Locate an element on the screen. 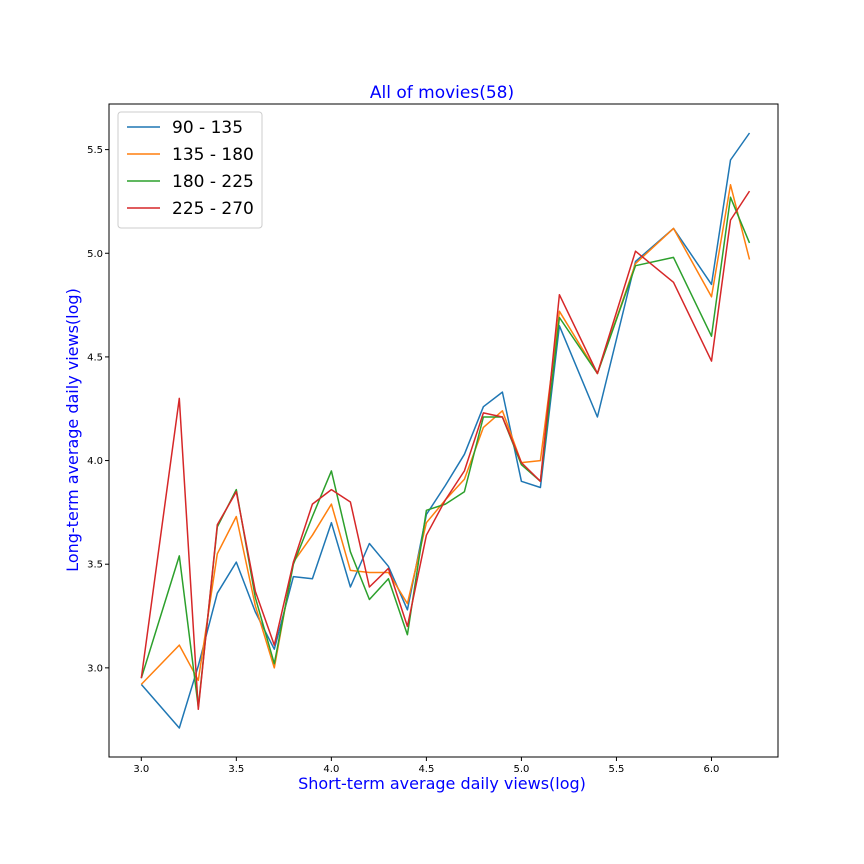 The image size is (864, 864). y-axis-label: Long-term average daily views(log) is located at coordinates (72, 430).